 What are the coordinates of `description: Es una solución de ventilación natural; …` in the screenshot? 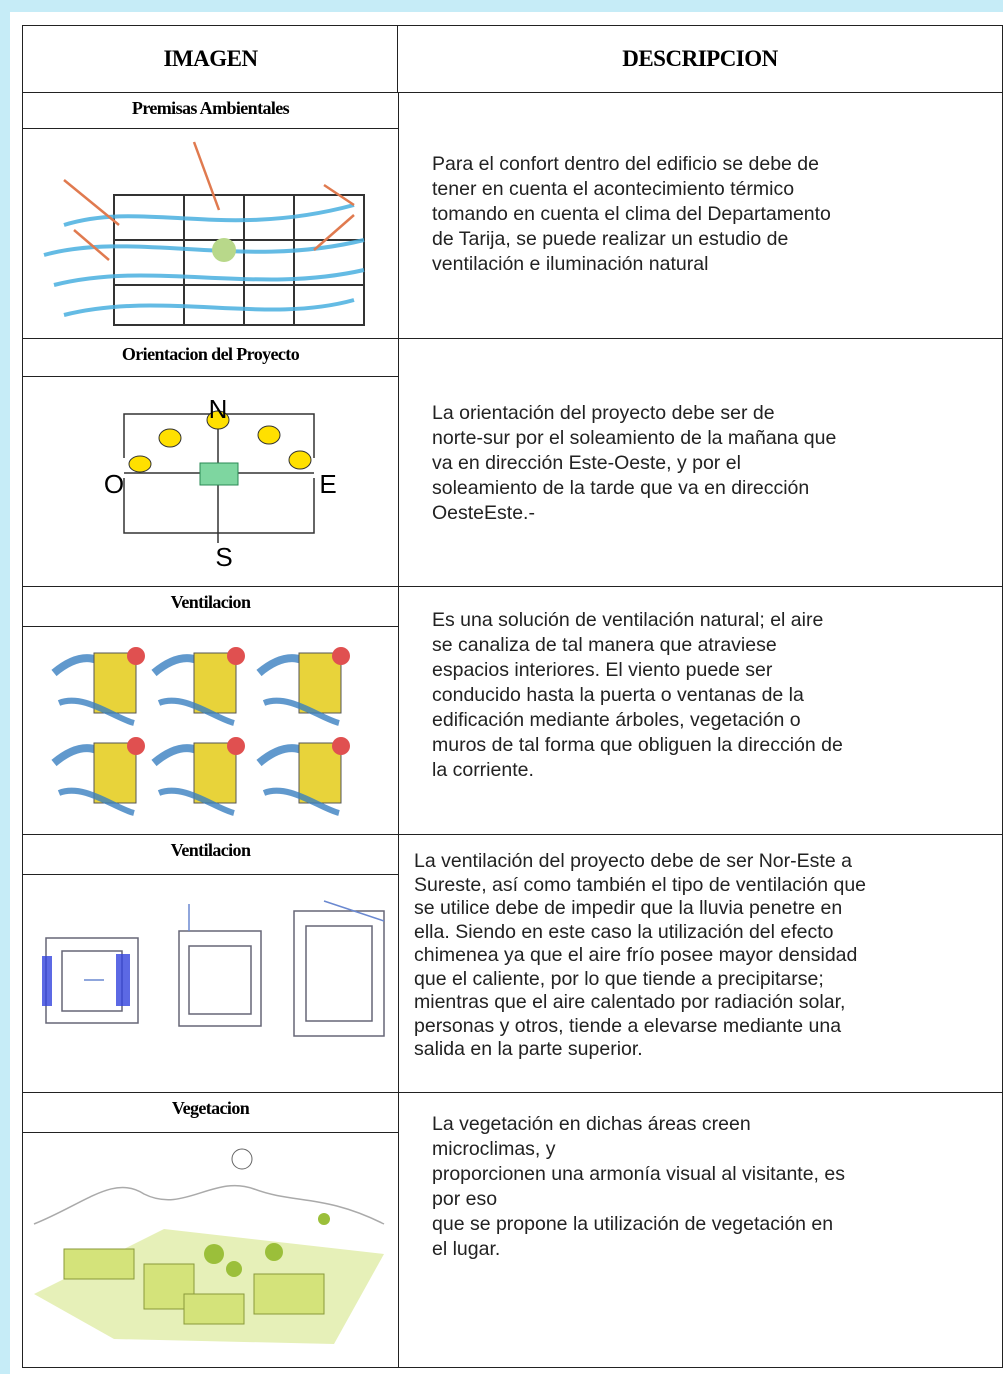 It's located at (637, 695).